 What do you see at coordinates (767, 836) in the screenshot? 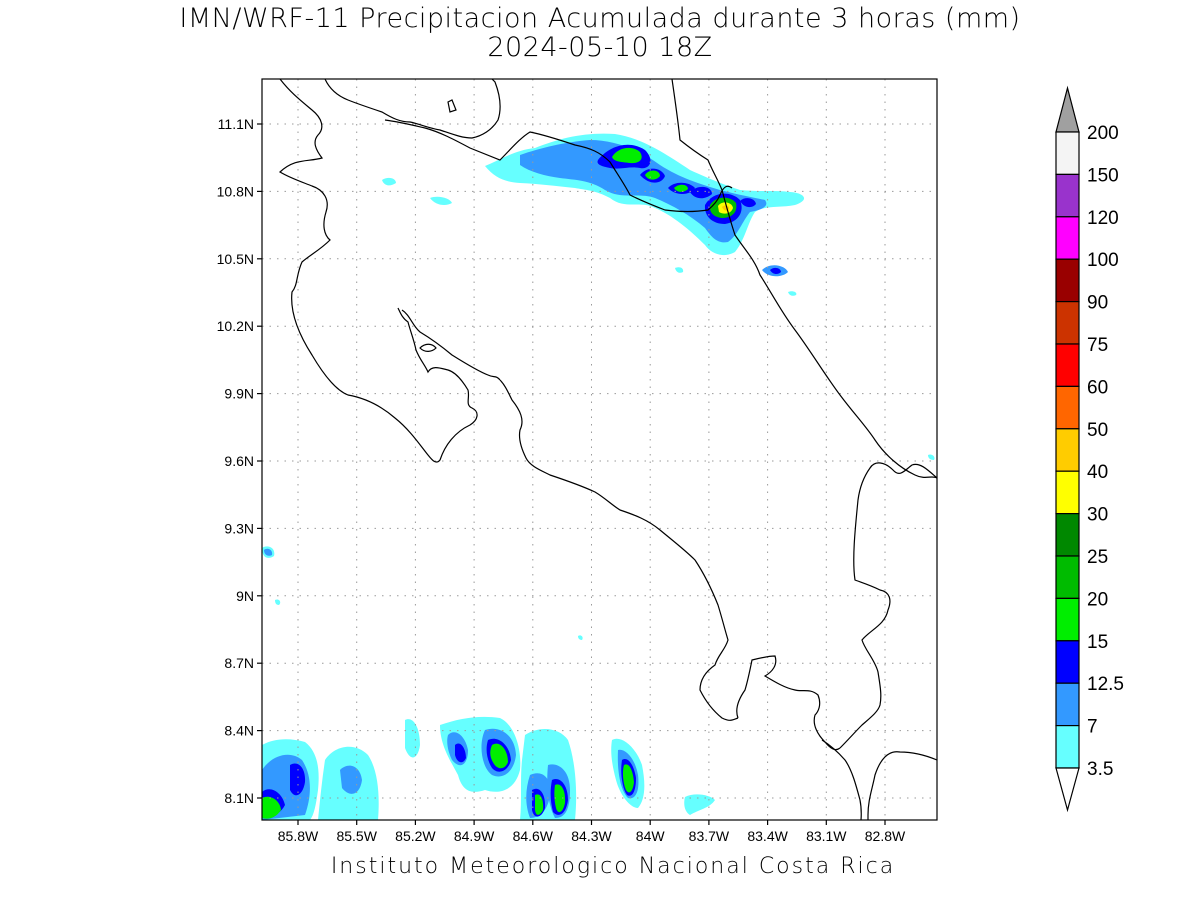
I see `lon-tick-label: 83.4W` at bounding box center [767, 836].